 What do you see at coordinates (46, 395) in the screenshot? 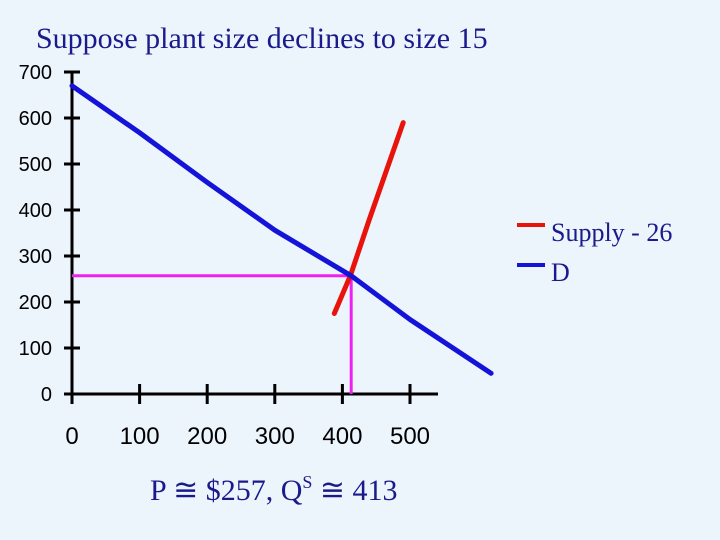
I see `y-tick-label: 0` at bounding box center [46, 395].